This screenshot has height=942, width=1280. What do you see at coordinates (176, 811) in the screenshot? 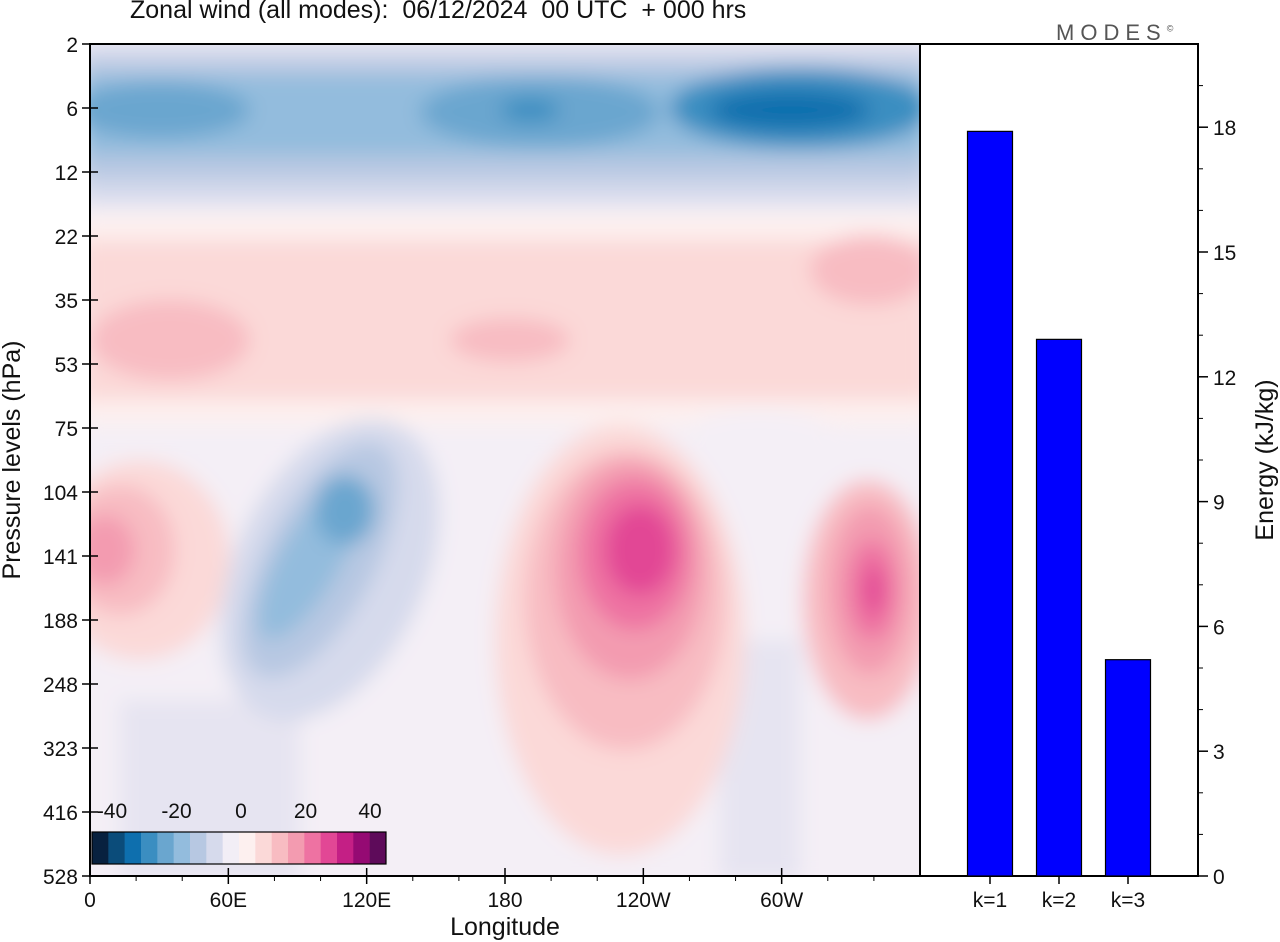
I see `colorbar-tick-label: -20` at bounding box center [176, 811].